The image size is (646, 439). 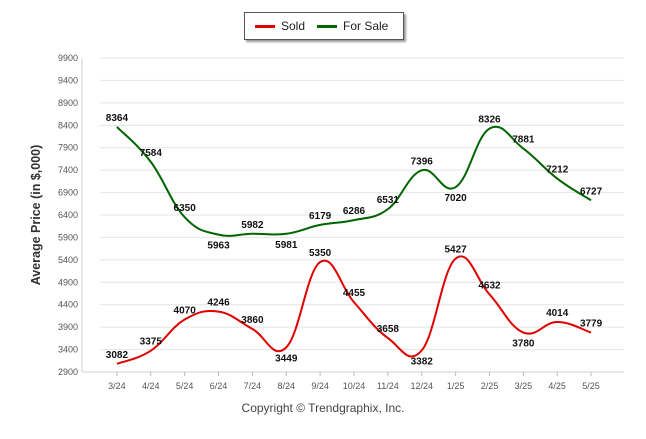 What do you see at coordinates (421, 386) in the screenshot?
I see `x-tick-label: 12/24` at bounding box center [421, 386].